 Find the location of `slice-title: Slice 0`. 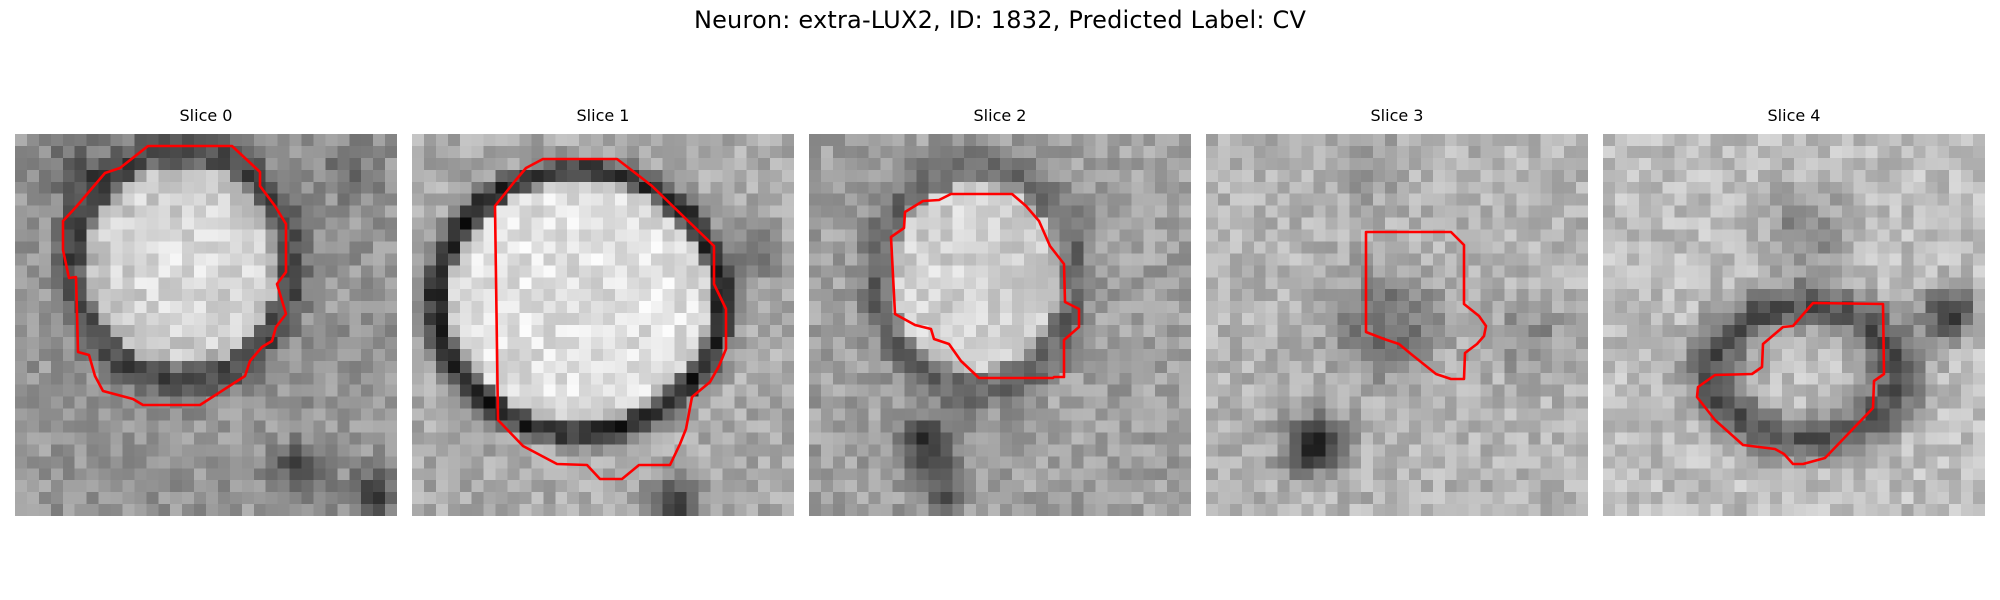

slice-title: Slice 0 is located at coordinates (206, 115).